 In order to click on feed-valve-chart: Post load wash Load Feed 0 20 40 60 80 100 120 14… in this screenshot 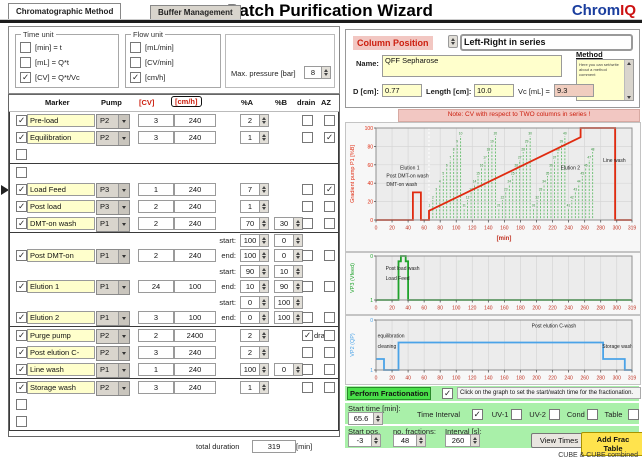, I will do `click(493, 283)`.